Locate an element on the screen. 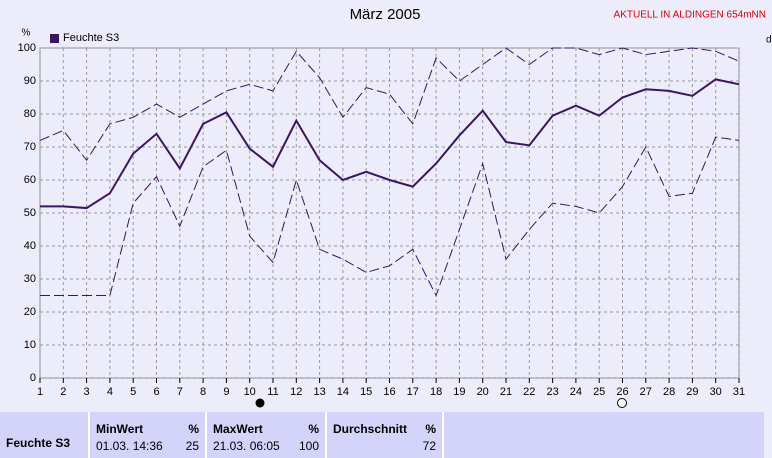 This screenshot has height=458, width=772. y-tick-label: 0 is located at coordinates (33, 378).